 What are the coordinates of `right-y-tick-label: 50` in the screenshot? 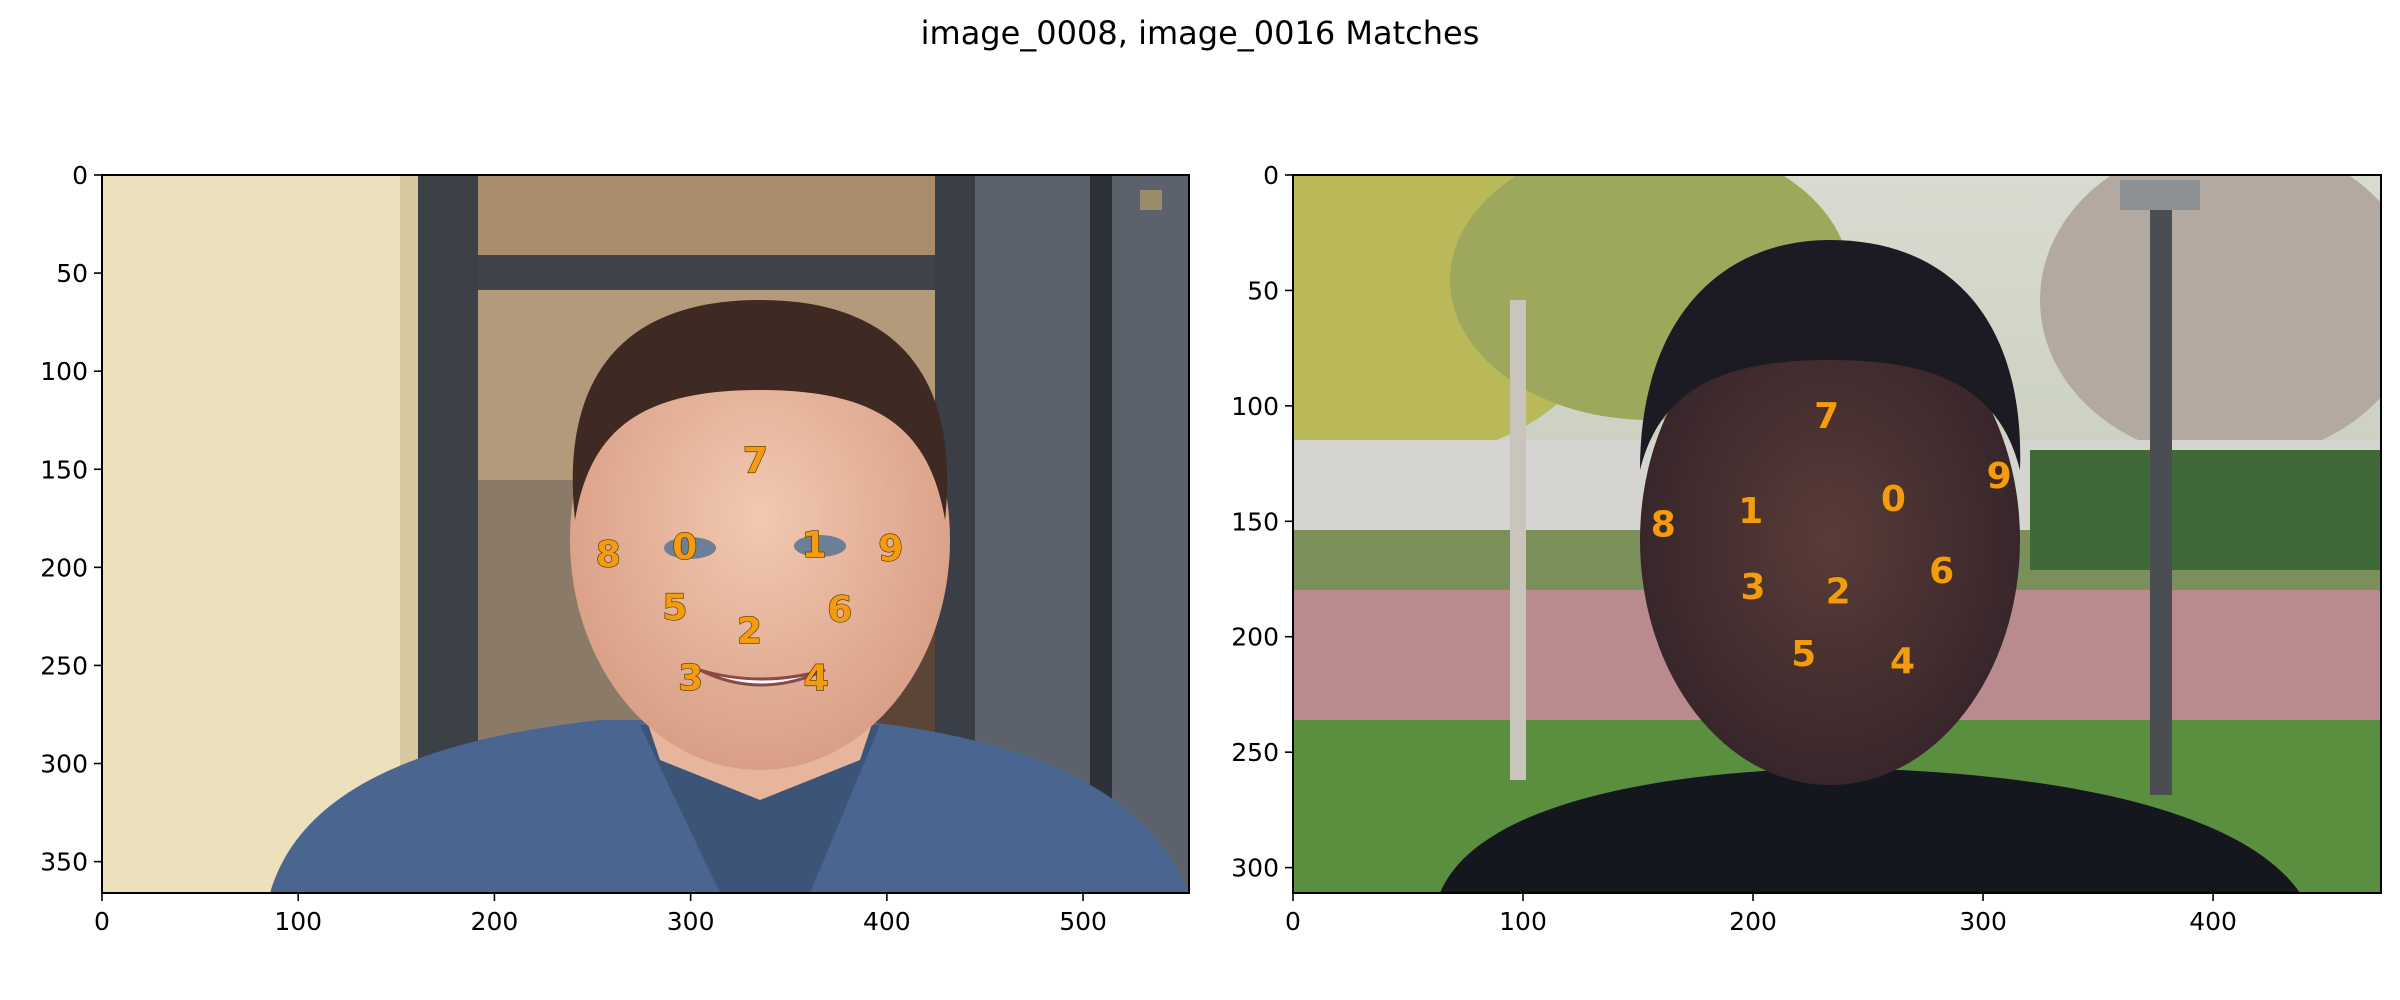 It's located at (1263, 290).